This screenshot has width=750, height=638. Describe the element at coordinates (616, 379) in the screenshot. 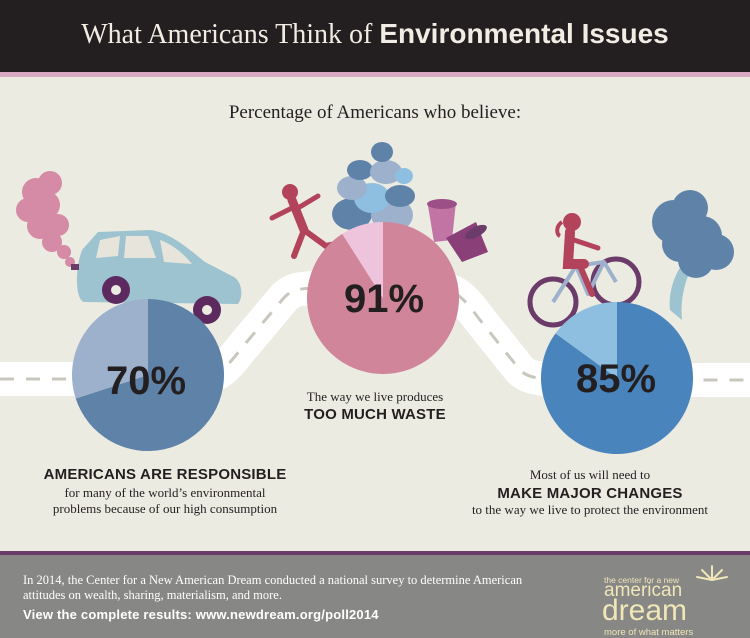

I see `pie-3-label: 85%` at that location.